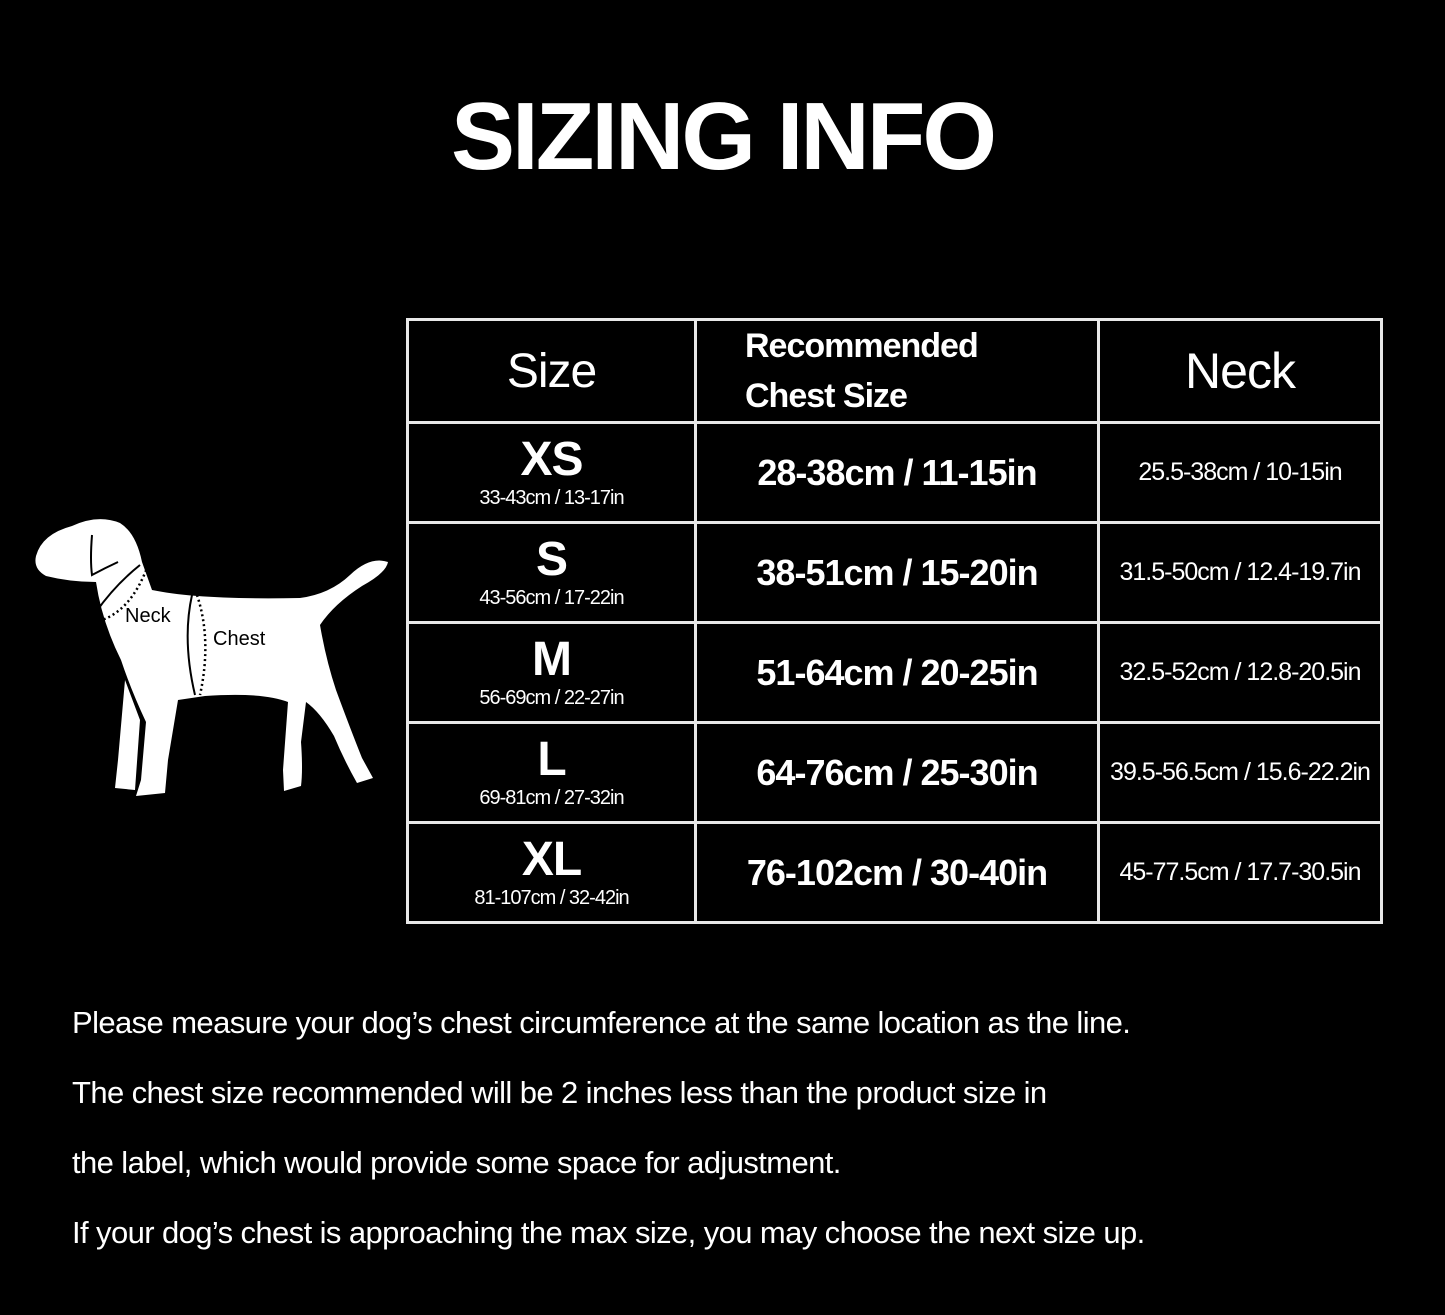 The width and height of the screenshot is (1445, 1315). What do you see at coordinates (118, 588) in the screenshot?
I see `neck-line` at bounding box center [118, 588].